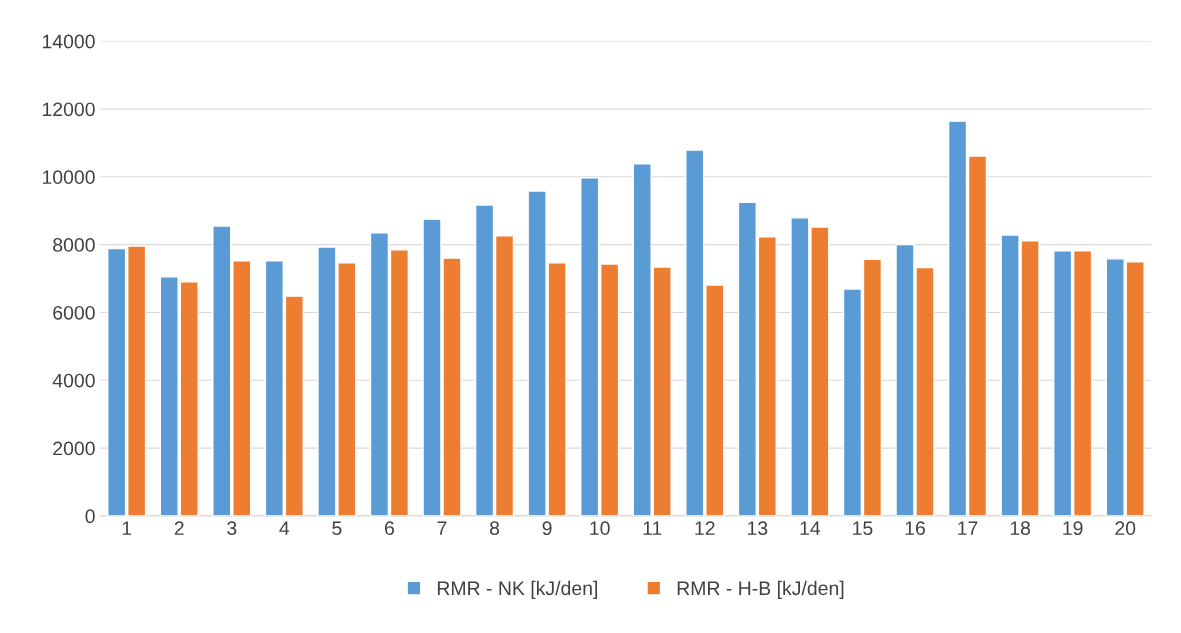 The image size is (1181, 633). I want to click on x-tick-label: 5, so click(337, 528).